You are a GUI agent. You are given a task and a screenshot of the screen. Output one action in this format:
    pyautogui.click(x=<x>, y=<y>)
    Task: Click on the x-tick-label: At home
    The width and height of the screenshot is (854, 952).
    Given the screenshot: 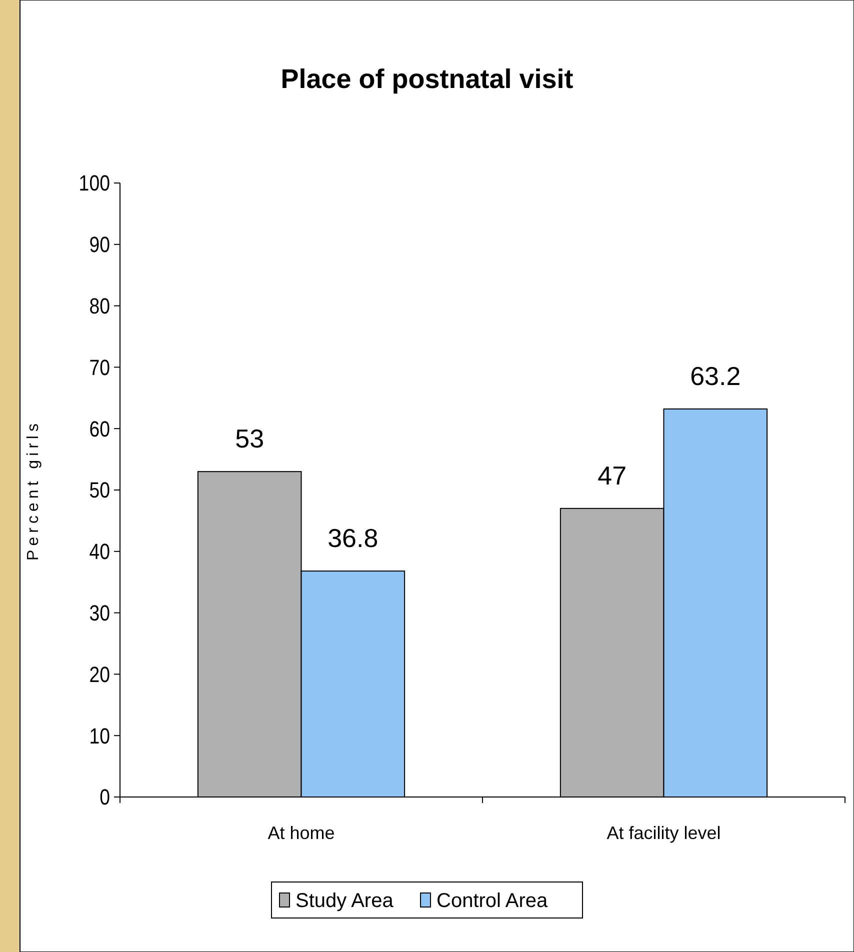 What is the action you would take?
    pyautogui.click(x=301, y=833)
    